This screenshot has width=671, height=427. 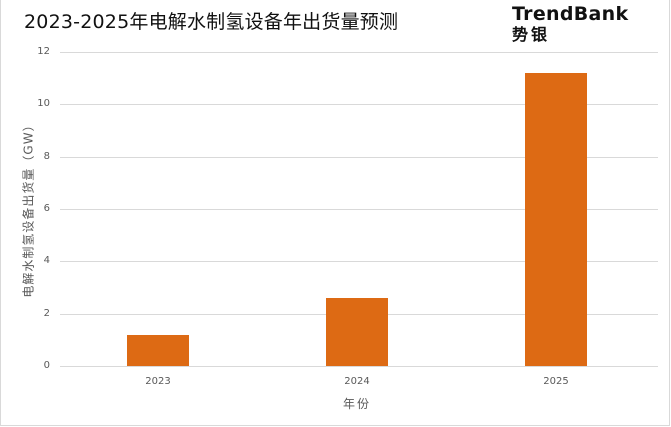 What do you see at coordinates (570, 14) in the screenshot?
I see `logo-text-en: TrendBank` at bounding box center [570, 14].